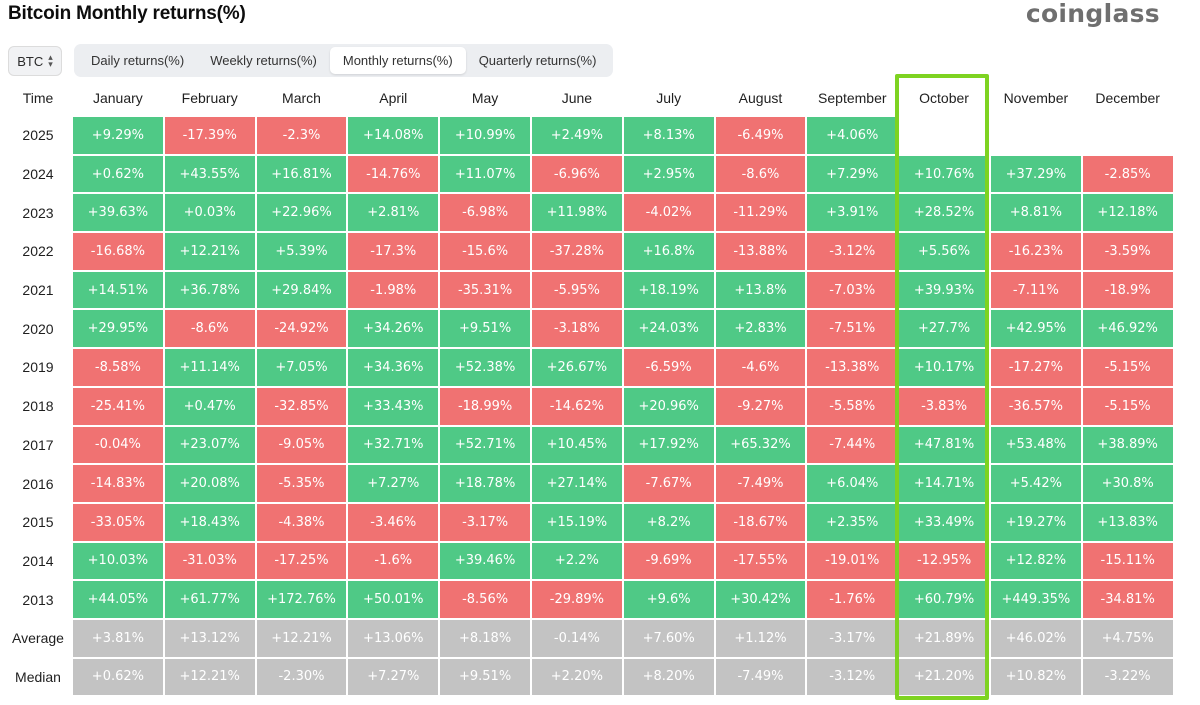 The width and height of the screenshot is (1200, 705). What do you see at coordinates (852, 561) in the screenshot?
I see `return-cell: -19.01%` at bounding box center [852, 561].